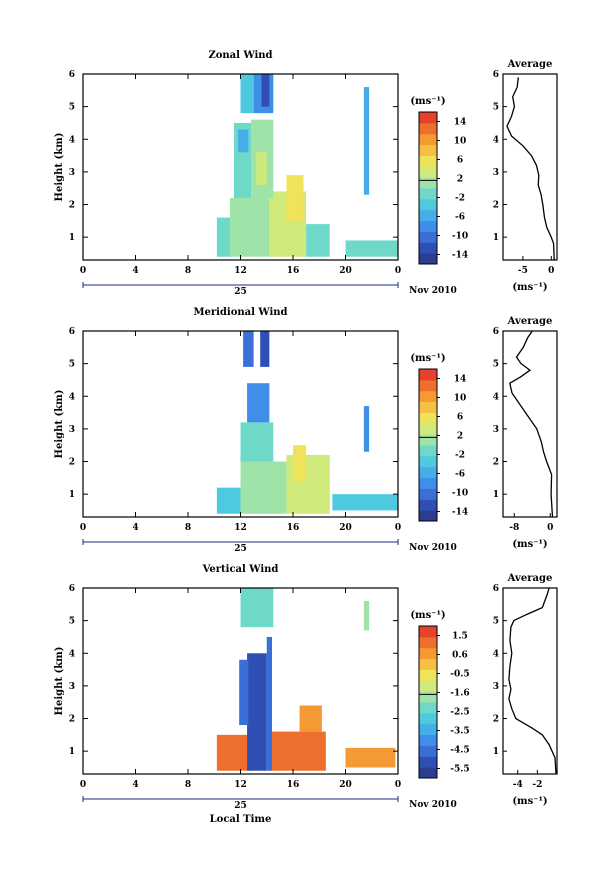  What do you see at coordinates (523, 271) in the screenshot?
I see `profile-x-tick-label: -5` at bounding box center [523, 271].